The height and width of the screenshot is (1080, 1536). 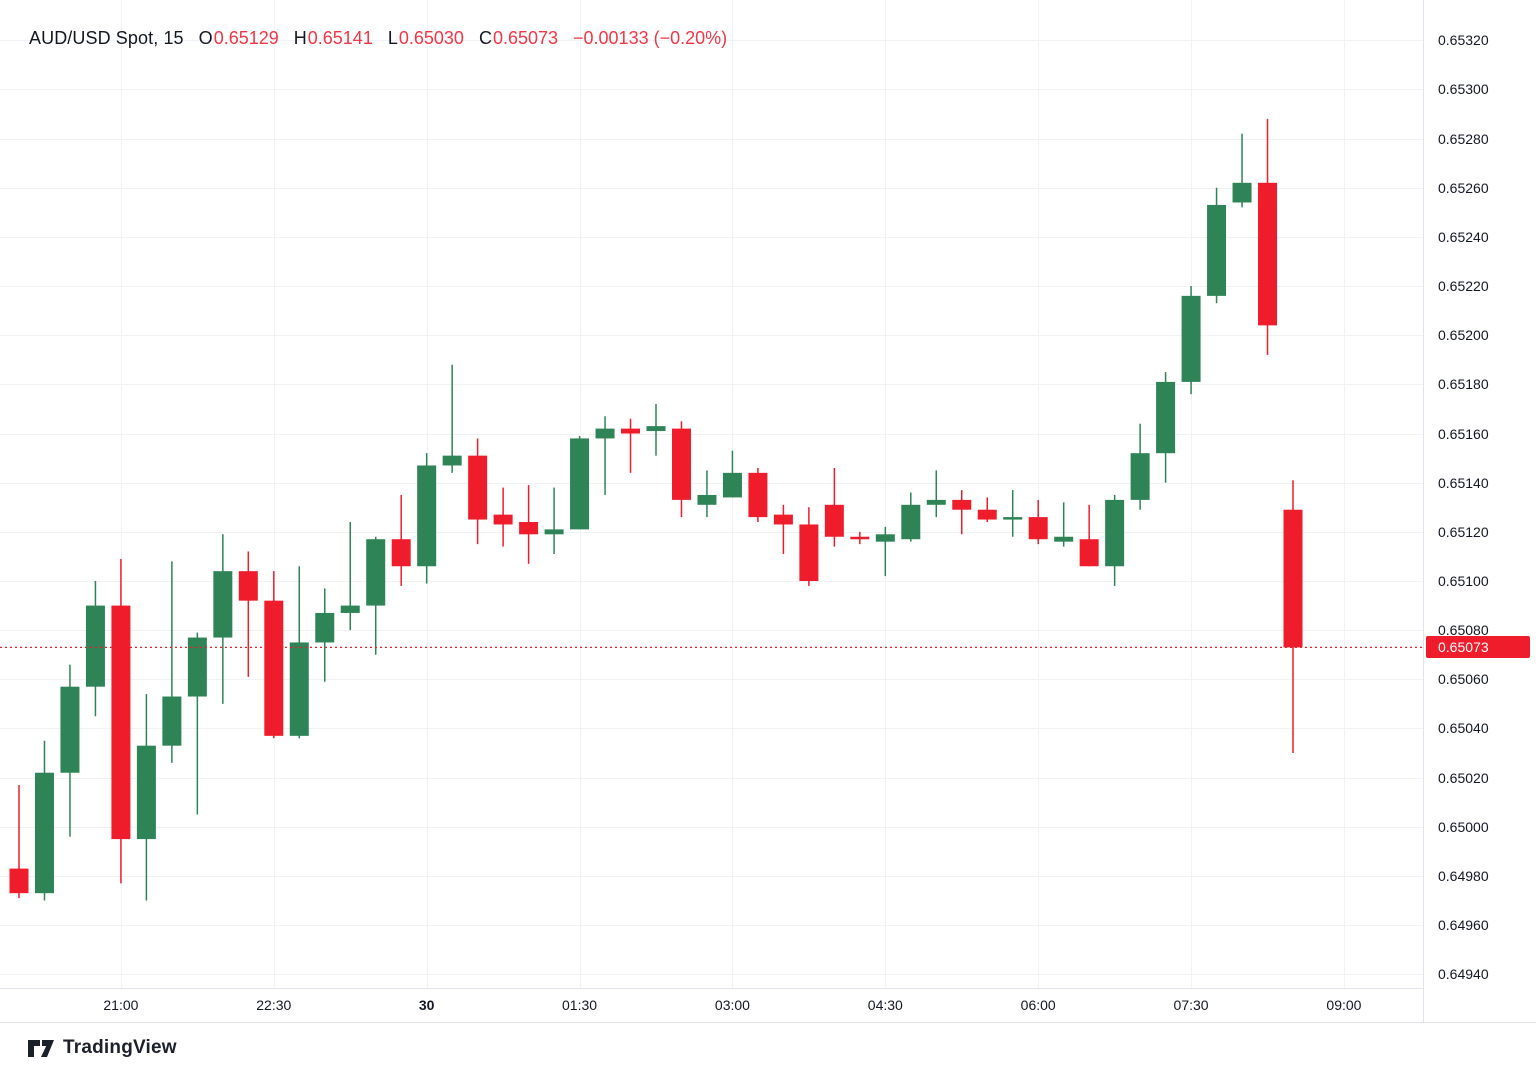 I want to click on candle-05:00, so click(x=936, y=494).